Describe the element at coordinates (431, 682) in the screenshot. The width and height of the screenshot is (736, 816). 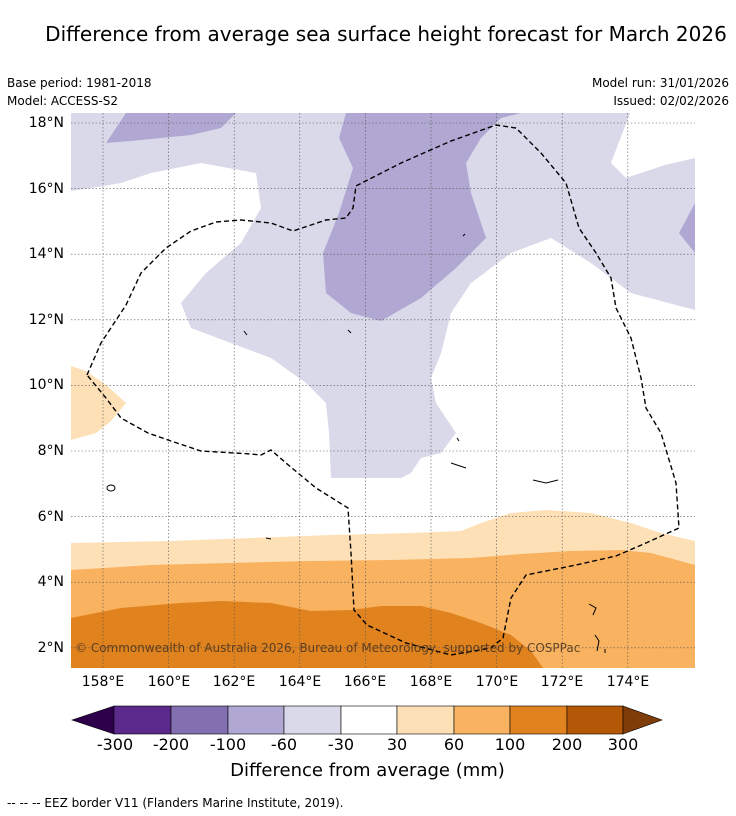
I see `lon-label-168e: 168°E` at that location.